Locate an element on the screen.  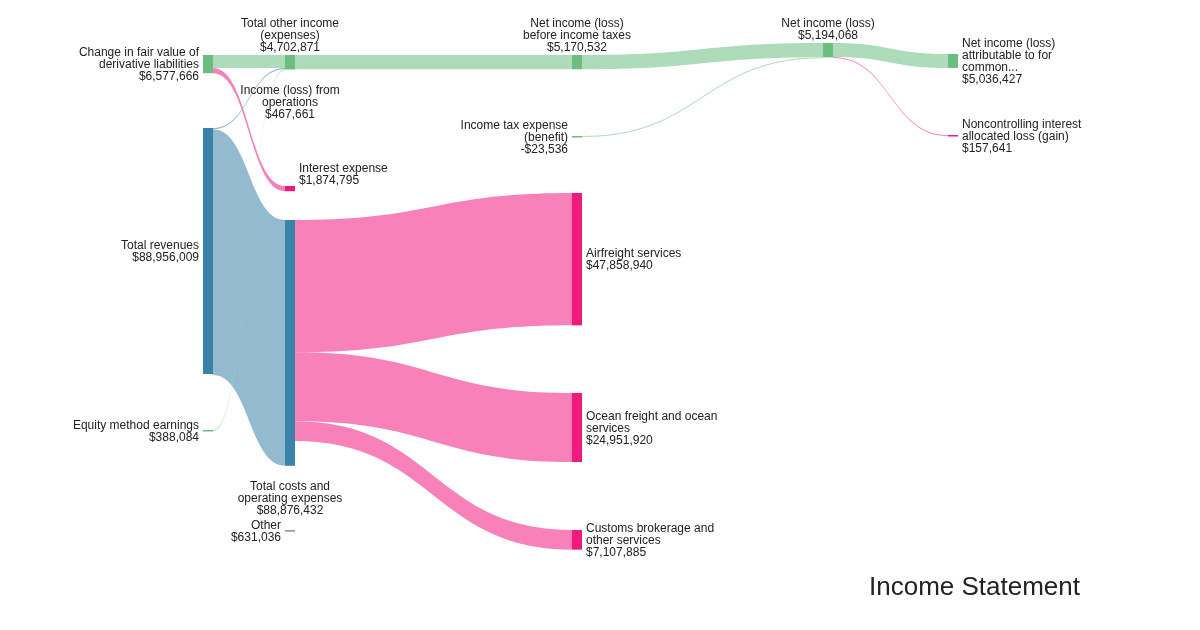
category-label: Interest expense is located at coordinates (344, 168).